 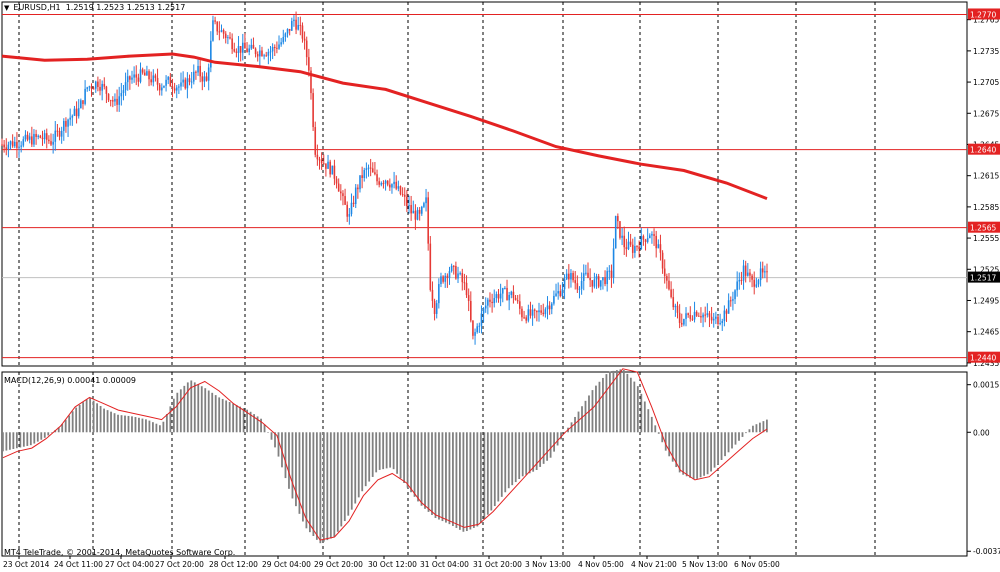 I want to click on dropdown-arrow-icon: ▼, so click(x=7, y=8).